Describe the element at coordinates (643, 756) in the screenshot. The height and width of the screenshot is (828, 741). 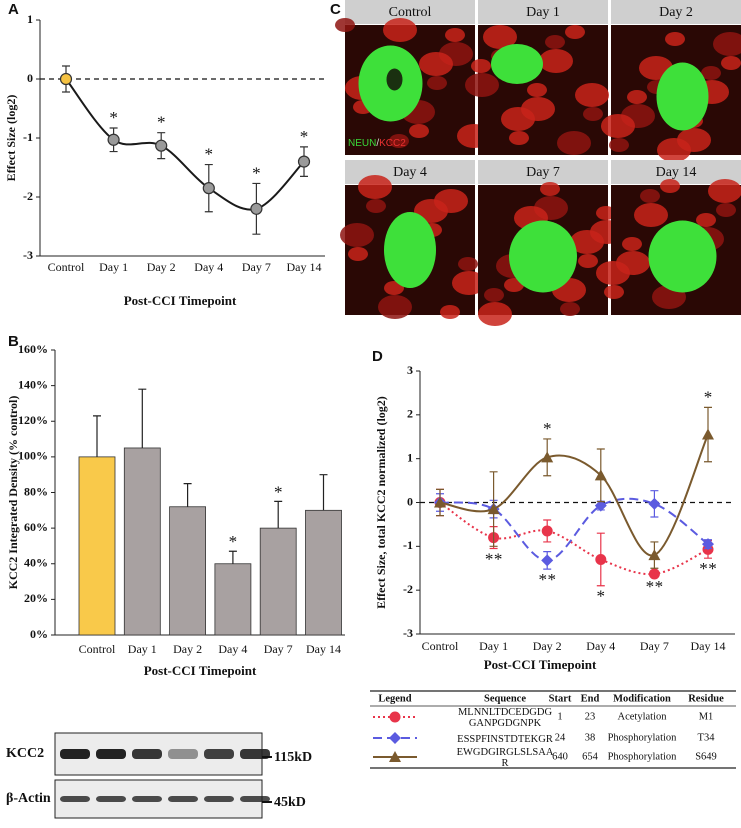
I see `table-cell: Phosphorylation` at that location.